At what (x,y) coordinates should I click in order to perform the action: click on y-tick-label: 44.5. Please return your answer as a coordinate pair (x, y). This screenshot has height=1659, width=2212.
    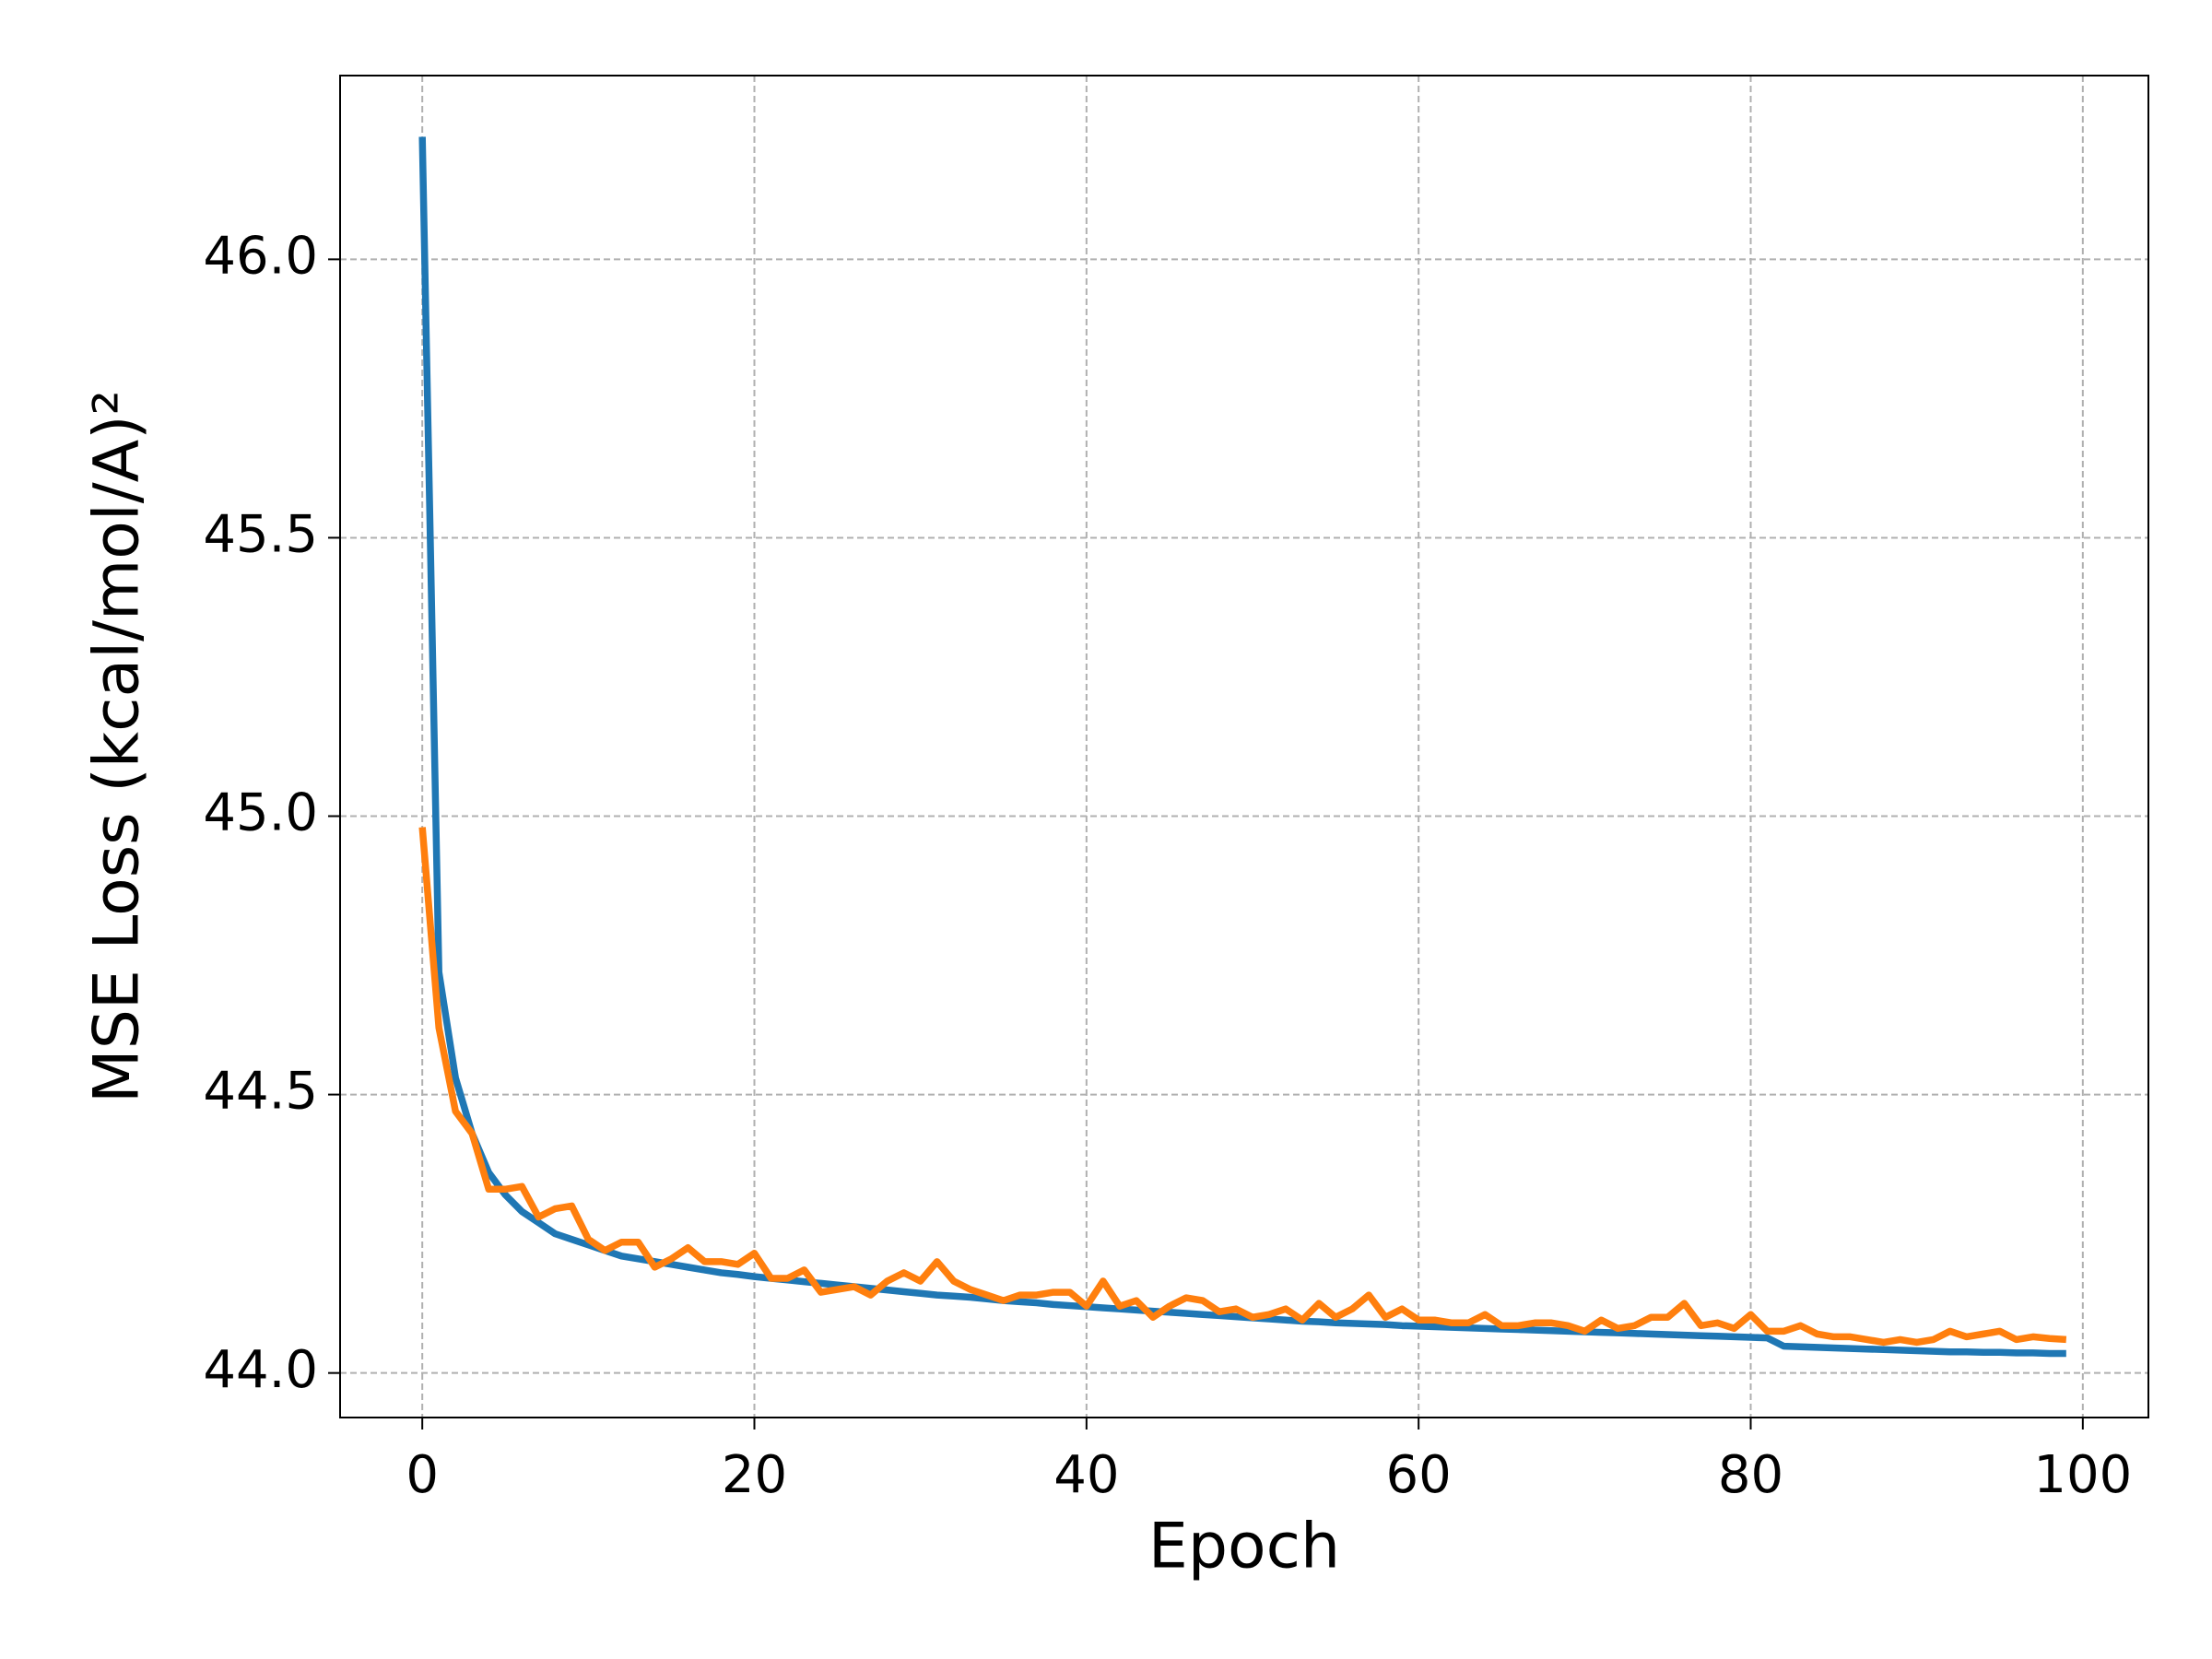
    Looking at the image, I should click on (260, 1092).